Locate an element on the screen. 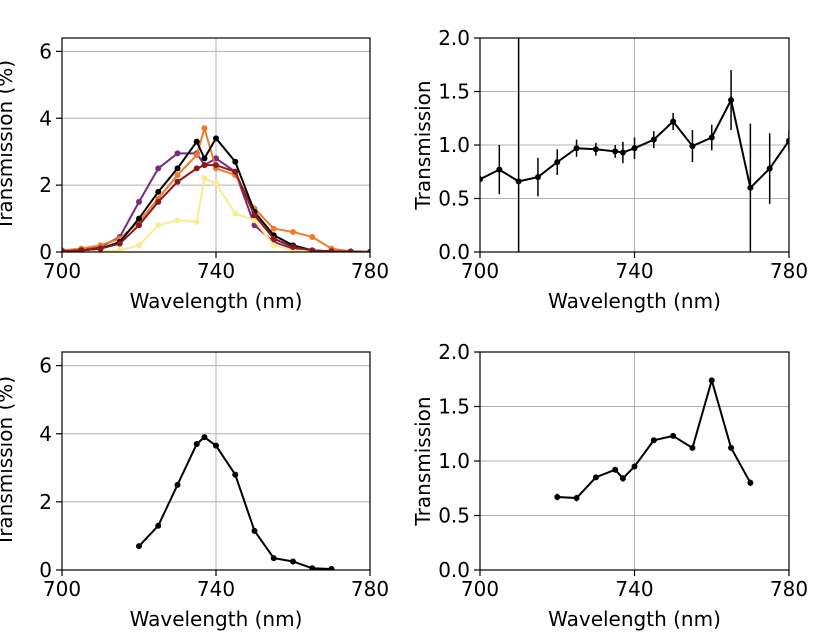  y-axis-label: Transmission (%) is located at coordinates (8, 461).